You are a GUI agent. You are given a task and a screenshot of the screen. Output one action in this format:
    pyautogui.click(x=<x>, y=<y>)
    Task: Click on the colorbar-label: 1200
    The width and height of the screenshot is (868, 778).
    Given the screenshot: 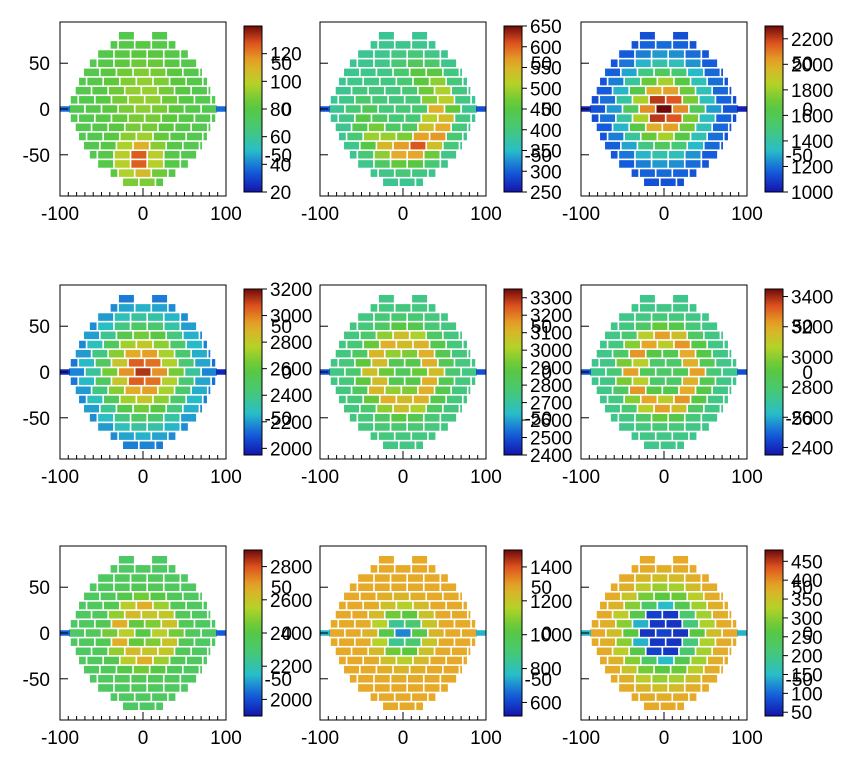 What is the action you would take?
    pyautogui.click(x=812, y=167)
    